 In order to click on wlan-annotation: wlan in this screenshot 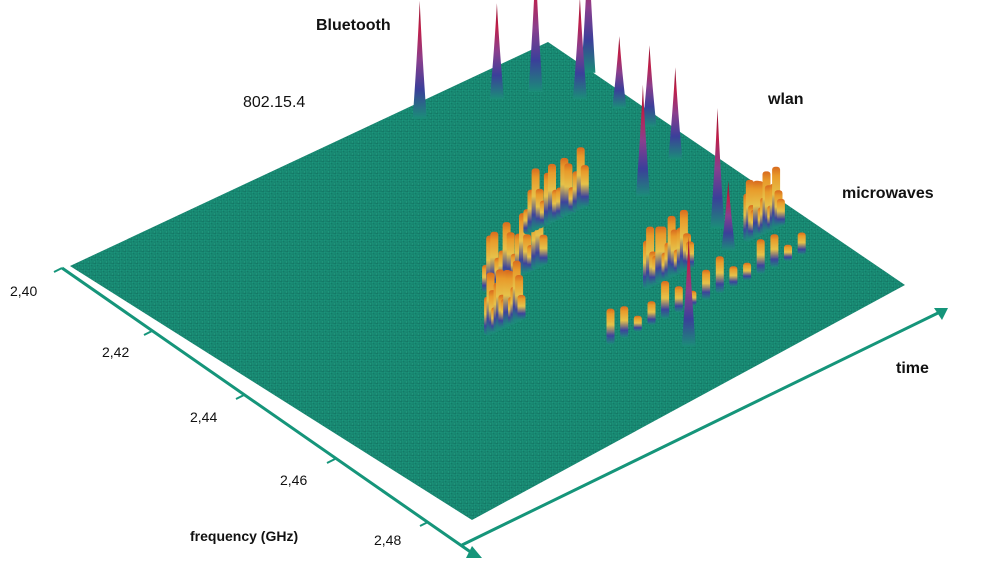, I will do `click(785, 99)`.